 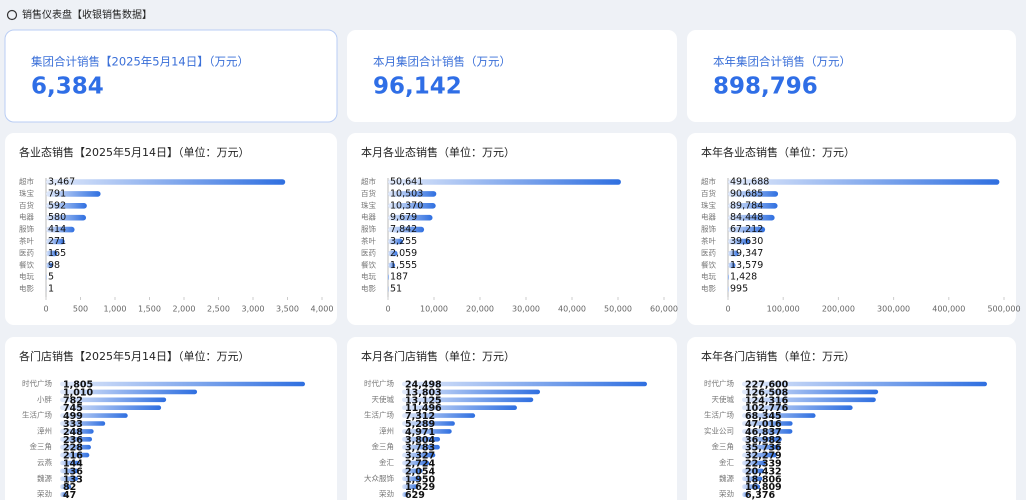 What do you see at coordinates (403, 217) in the screenshot?
I see `value-label: 9,679` at bounding box center [403, 217].